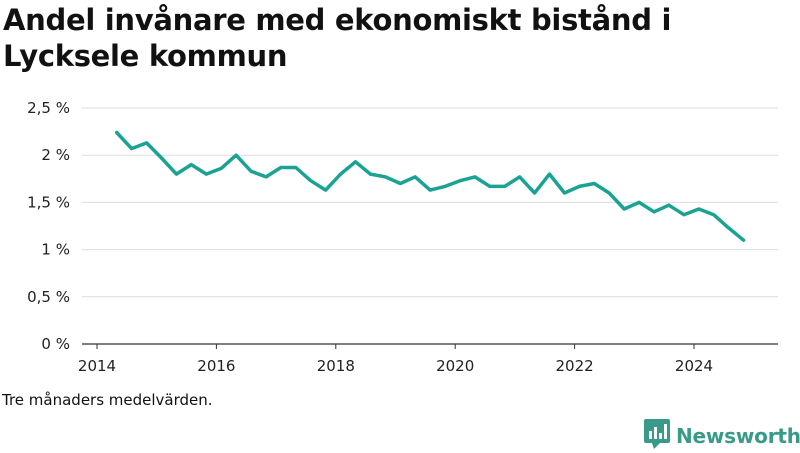 This screenshot has width=800, height=453. What do you see at coordinates (48, 226) in the screenshot?
I see `y-axis-tick-labels: 0 % 0,5 % 1 % 1,5 % 2 % 2,5 %` at bounding box center [48, 226].